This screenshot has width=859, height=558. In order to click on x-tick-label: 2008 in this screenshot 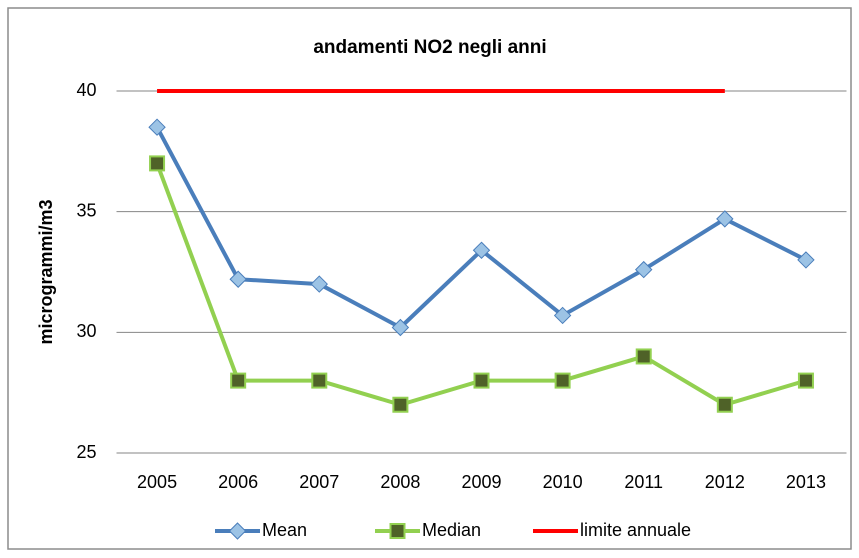, I will do `click(400, 482)`.